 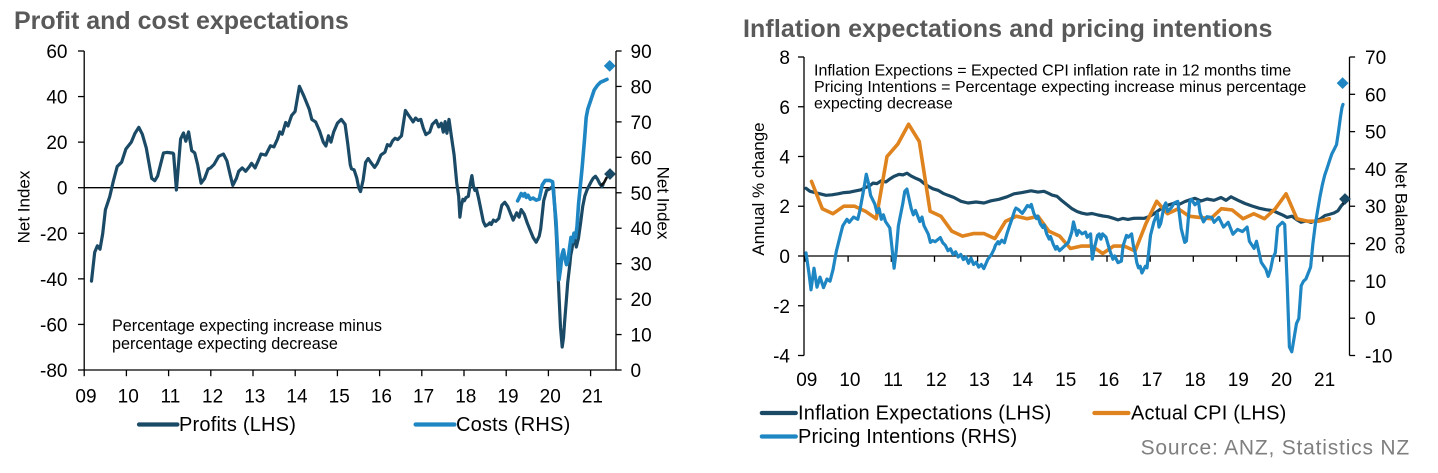 I want to click on svg-text: 6, so click(x=784, y=108).